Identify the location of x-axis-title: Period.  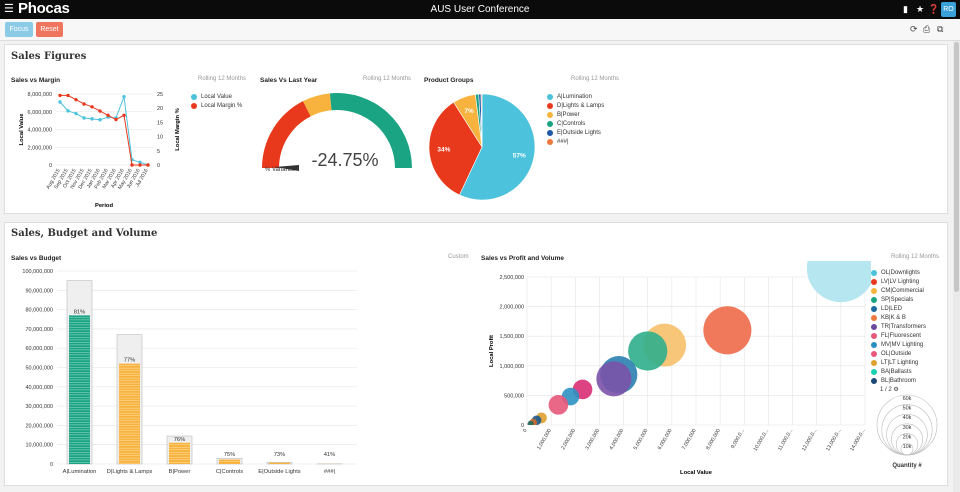
(104, 206).